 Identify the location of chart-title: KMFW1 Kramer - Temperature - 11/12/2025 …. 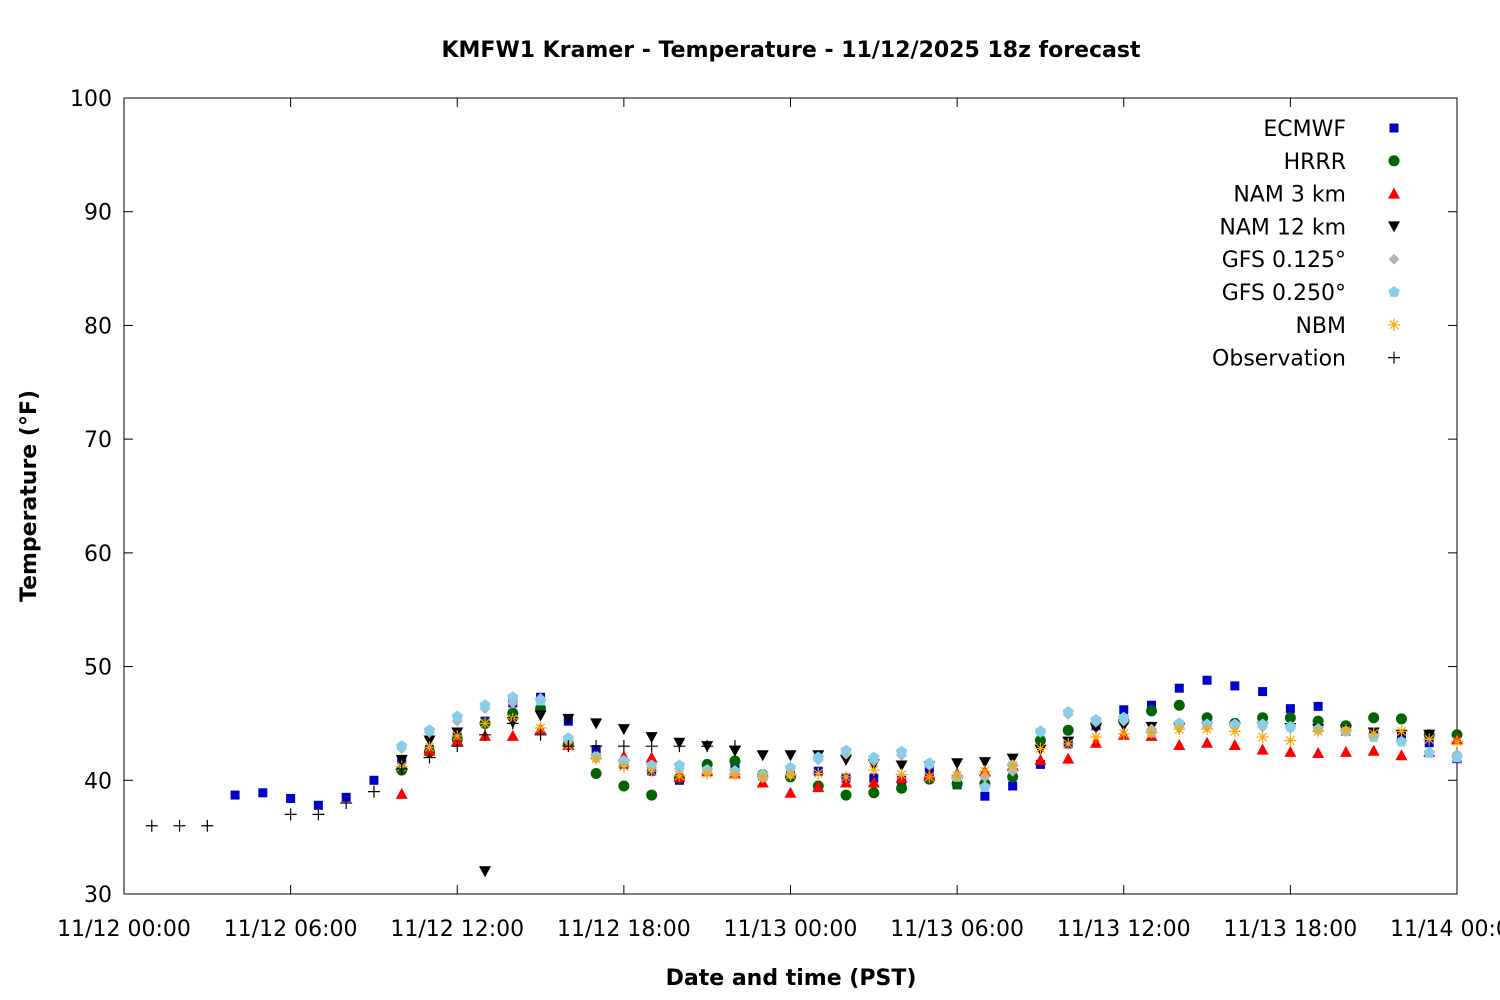
(790, 50).